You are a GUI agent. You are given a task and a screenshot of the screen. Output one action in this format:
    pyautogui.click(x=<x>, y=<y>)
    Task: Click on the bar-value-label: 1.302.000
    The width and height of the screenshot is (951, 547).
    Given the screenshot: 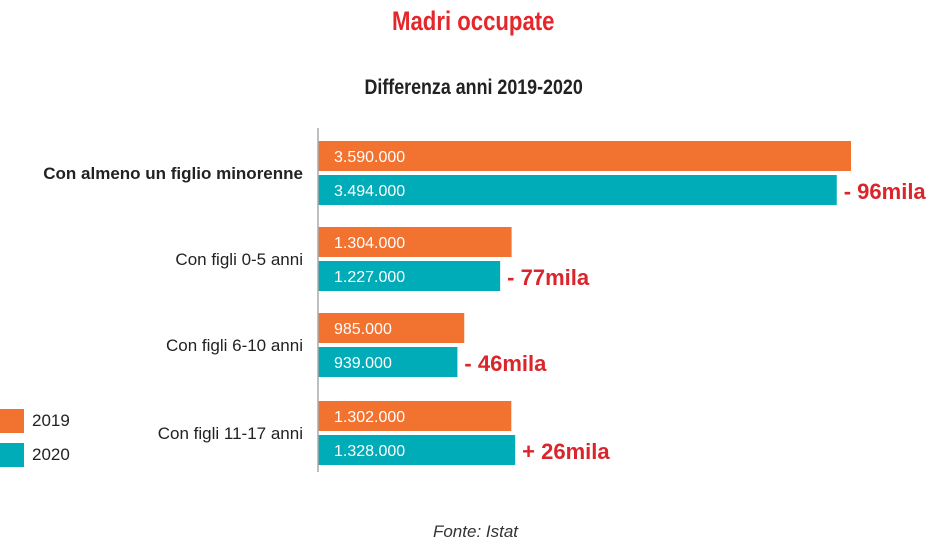 What is the action you would take?
    pyautogui.click(x=369, y=417)
    